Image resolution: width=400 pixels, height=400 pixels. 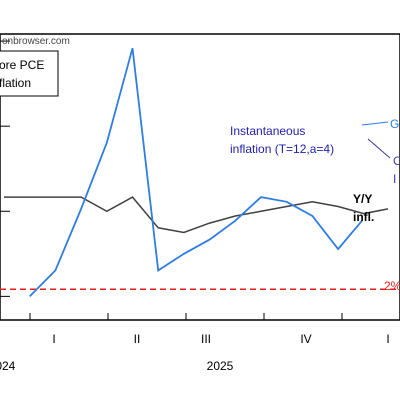 I want to click on right-label-navy-2: I, so click(x=394, y=179).